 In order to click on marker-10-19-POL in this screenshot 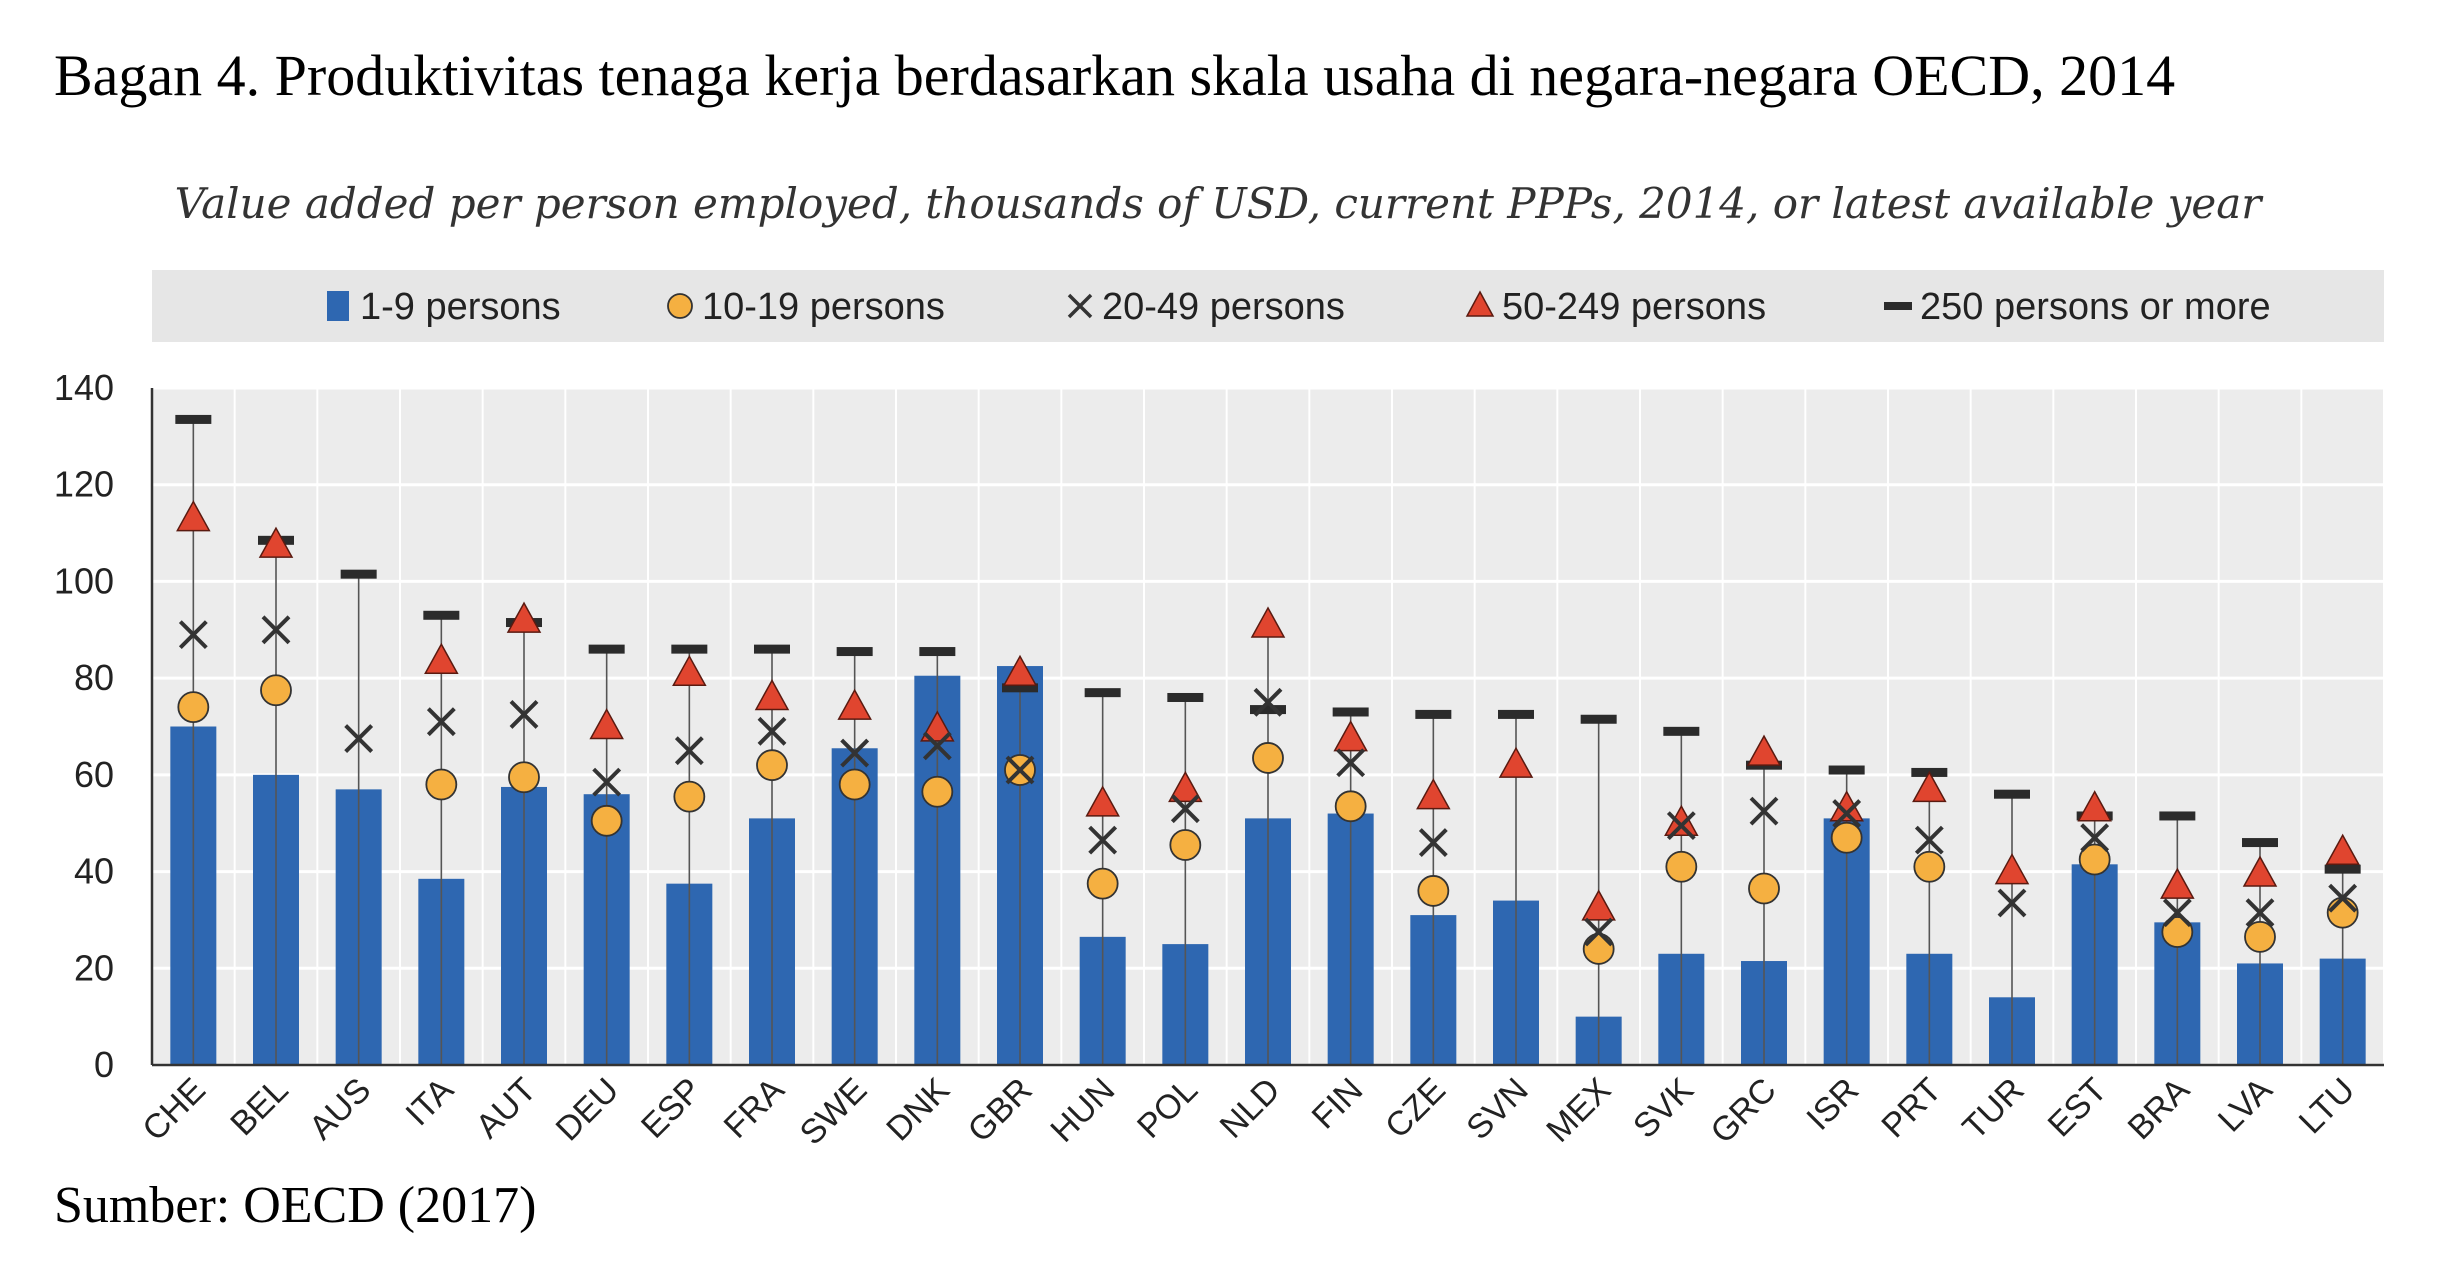, I will do `click(1185, 845)`.